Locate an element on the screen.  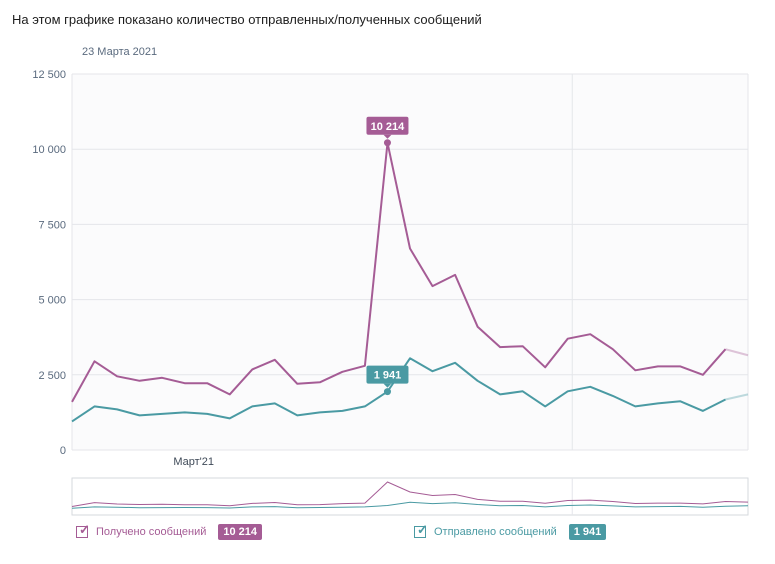
y-tick-label: 2 500 is located at coordinates (52, 376).